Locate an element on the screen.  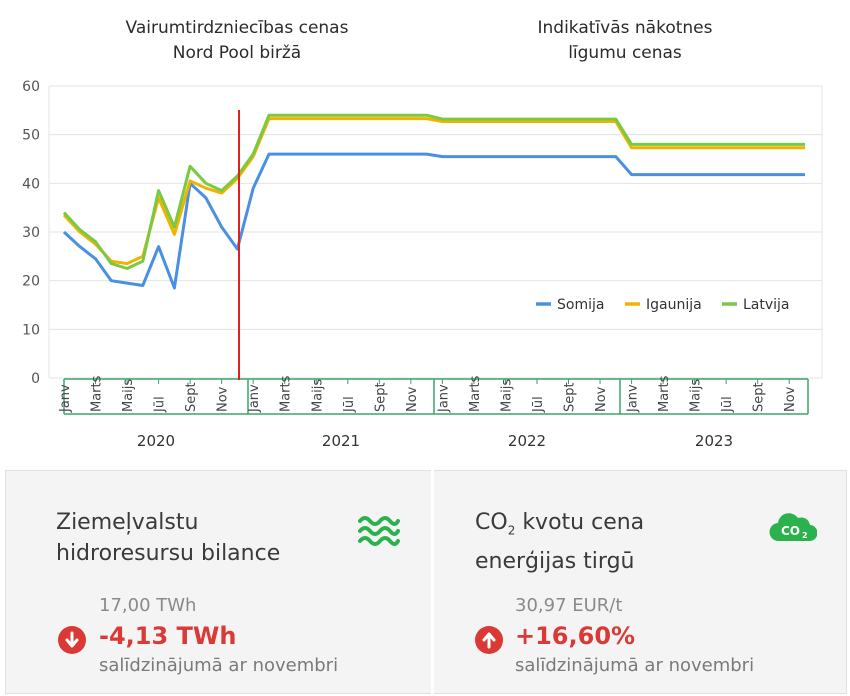
legend-label: Igaunija is located at coordinates (674, 305).